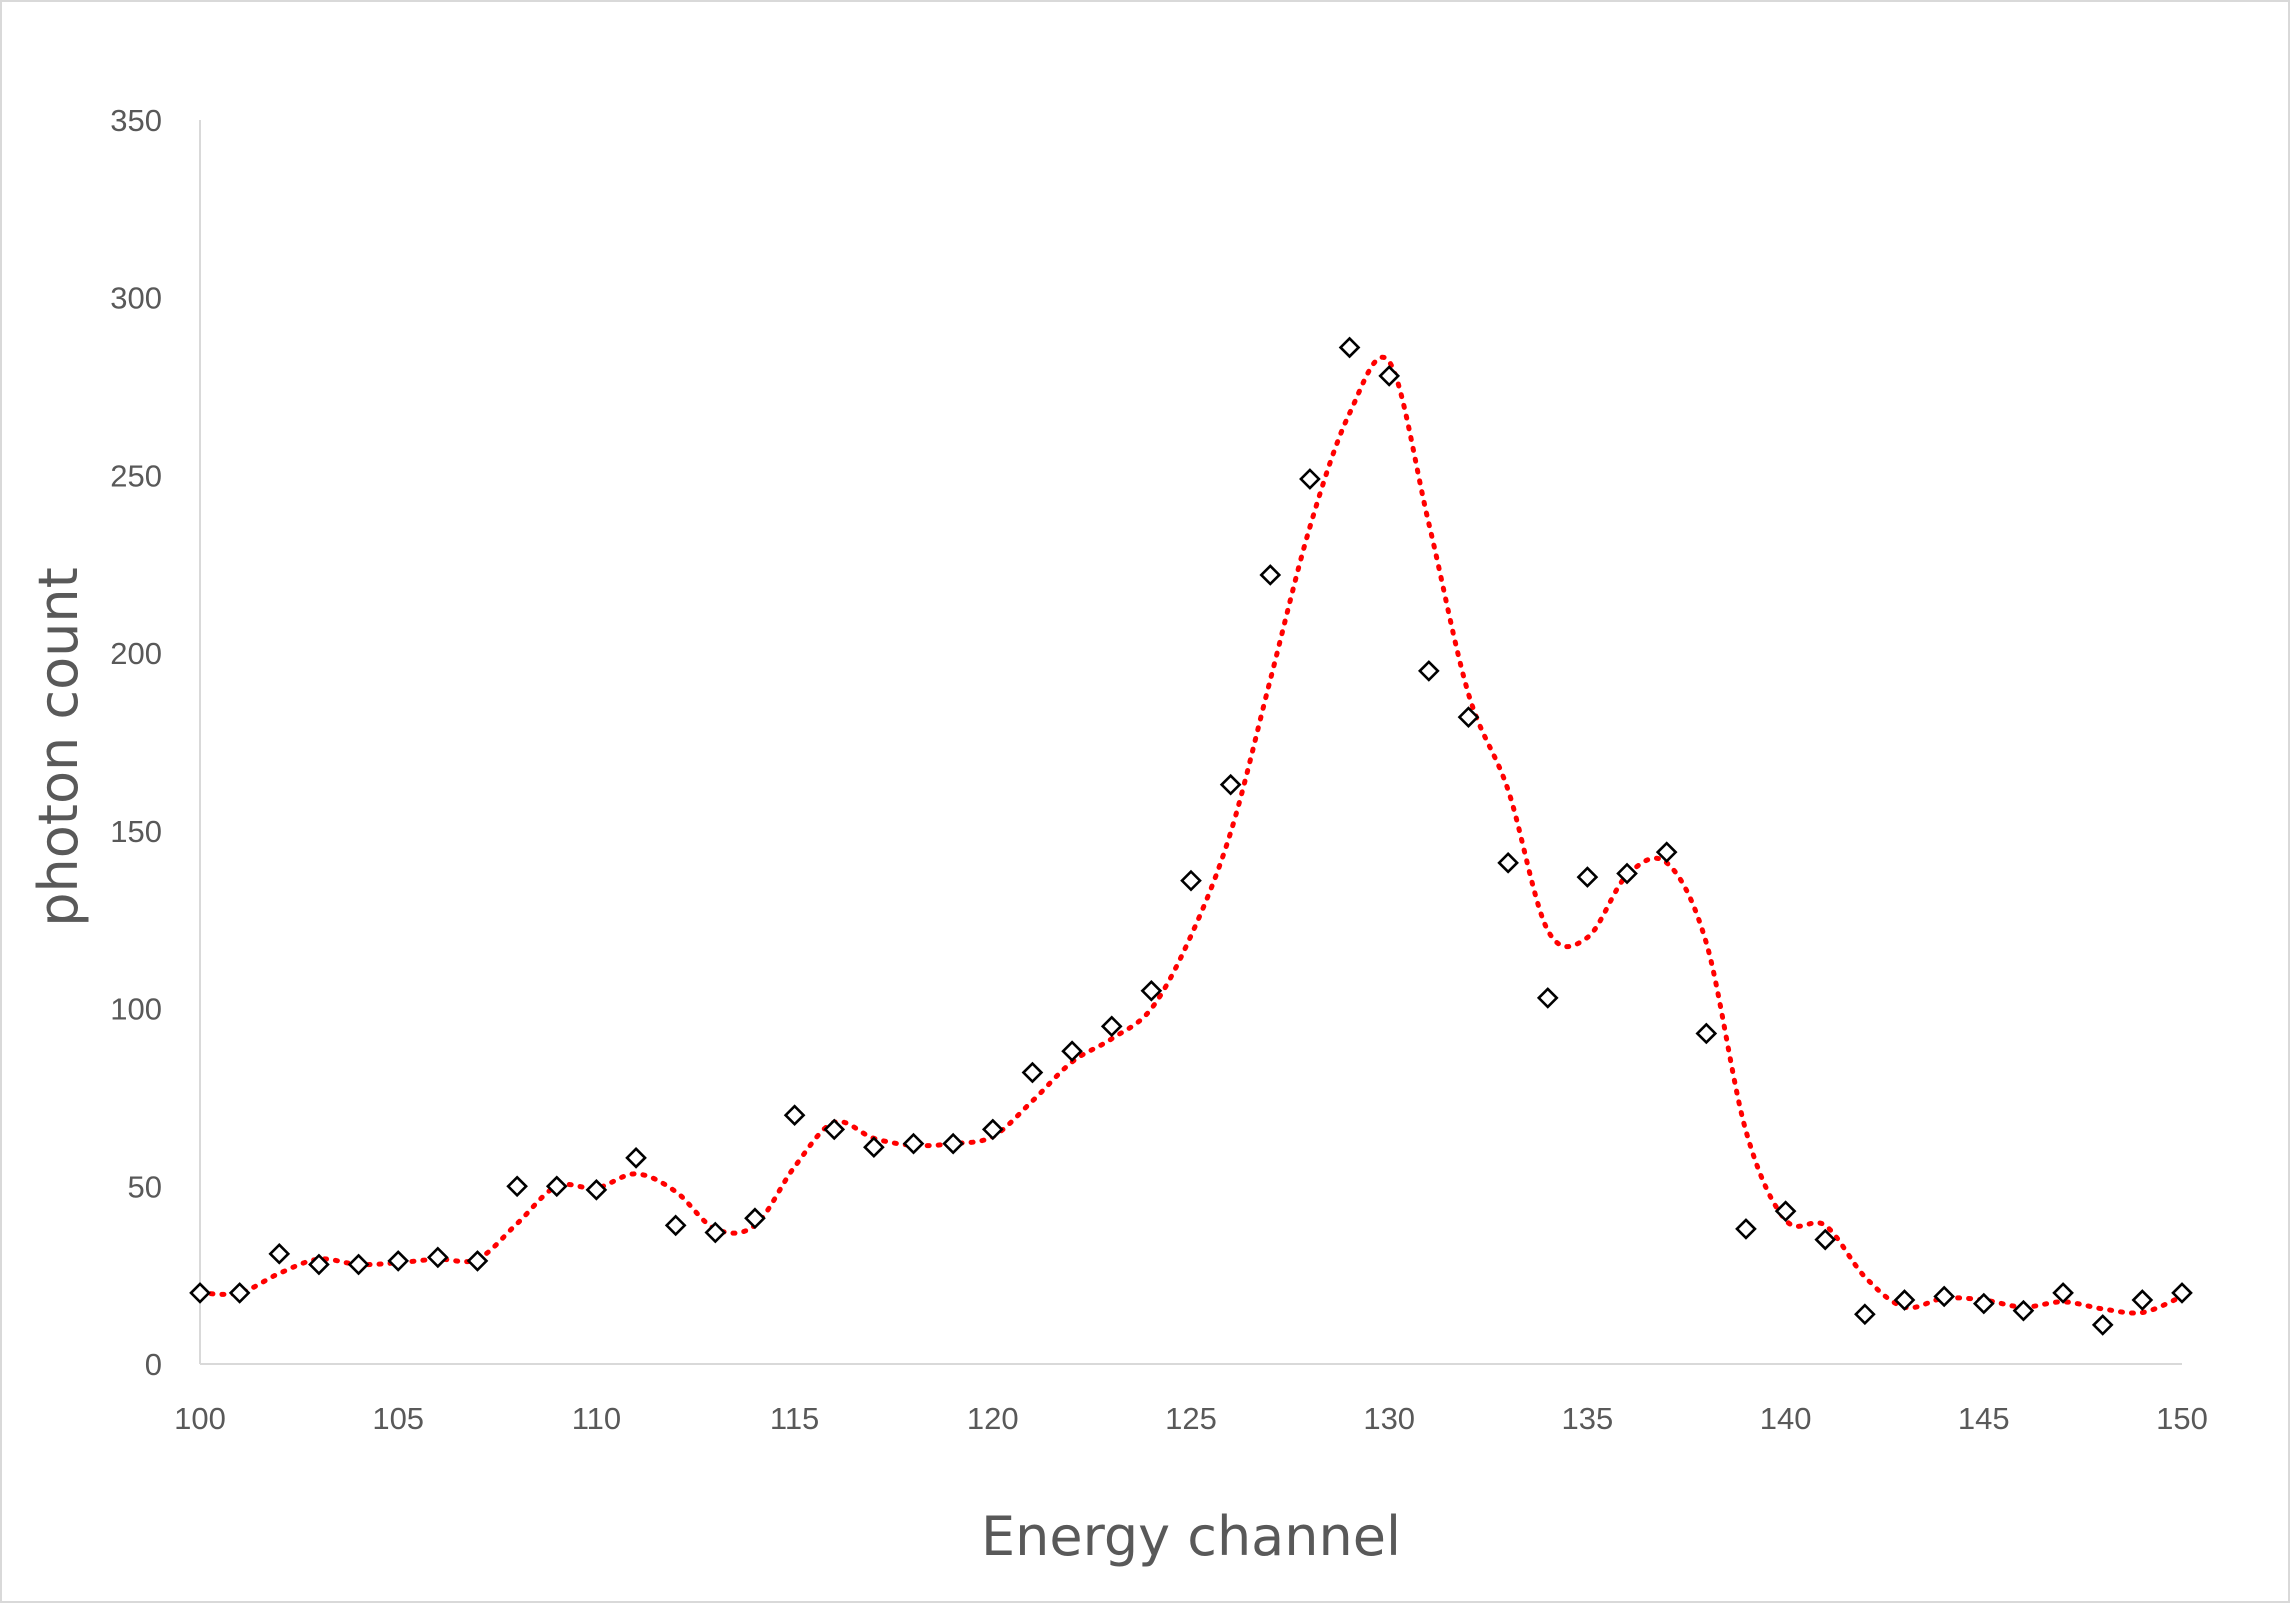  I want to click on y-tick-label: 350, so click(136, 120).